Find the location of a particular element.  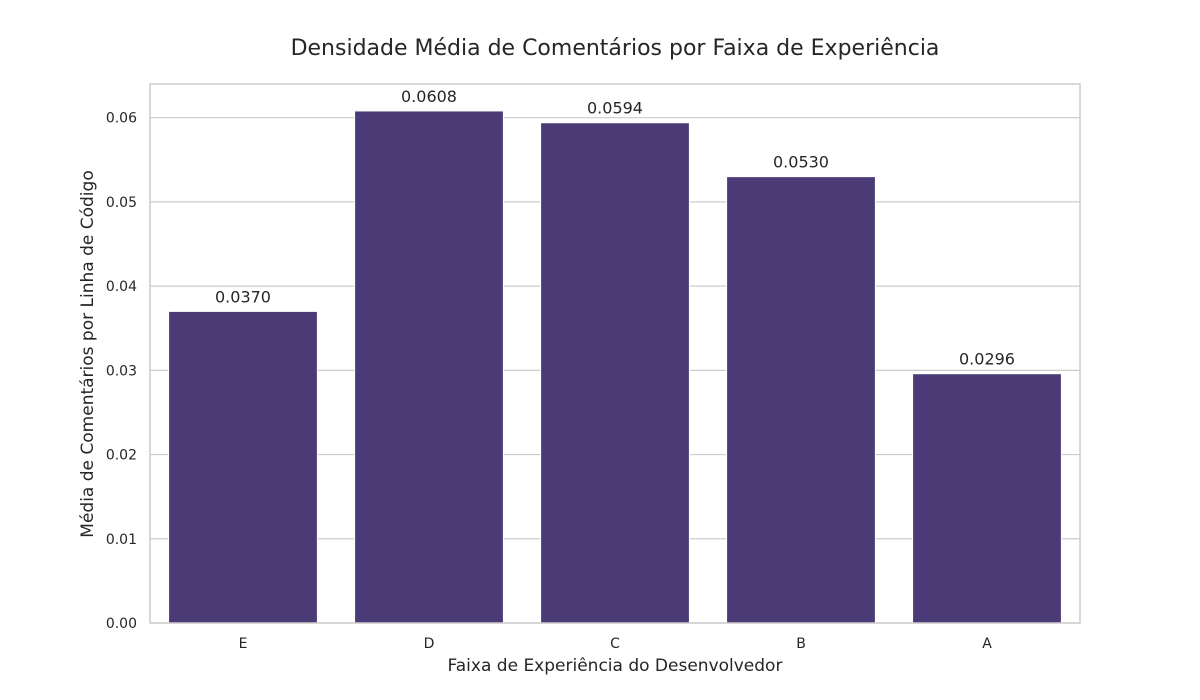

y-tick-label: 0.03 is located at coordinates (121, 371).